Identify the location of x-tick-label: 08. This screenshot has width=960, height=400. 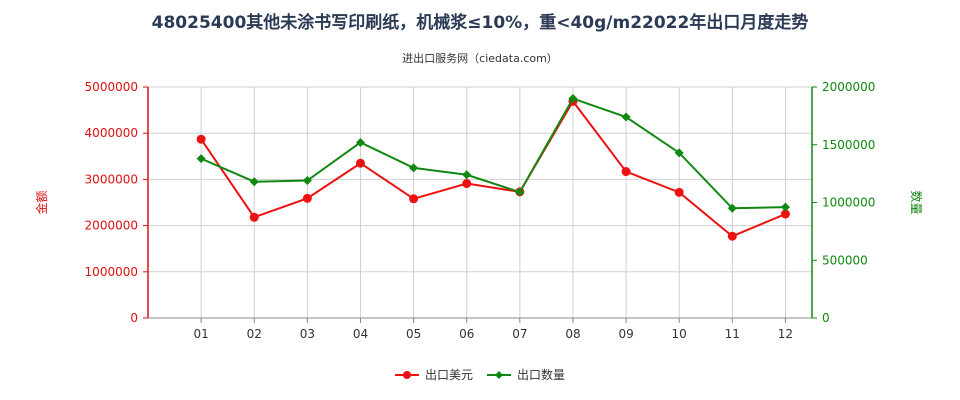
(572, 334).